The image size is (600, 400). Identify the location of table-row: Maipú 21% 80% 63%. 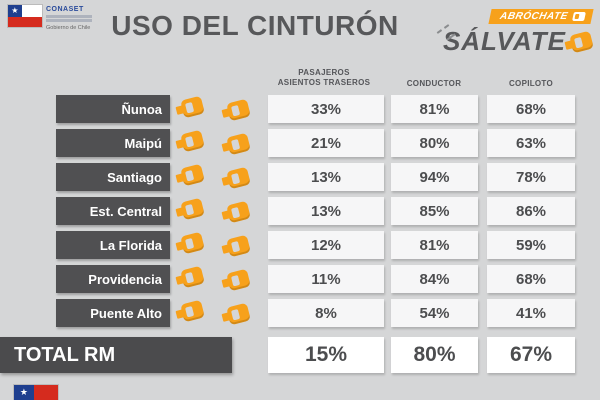
(300, 143).